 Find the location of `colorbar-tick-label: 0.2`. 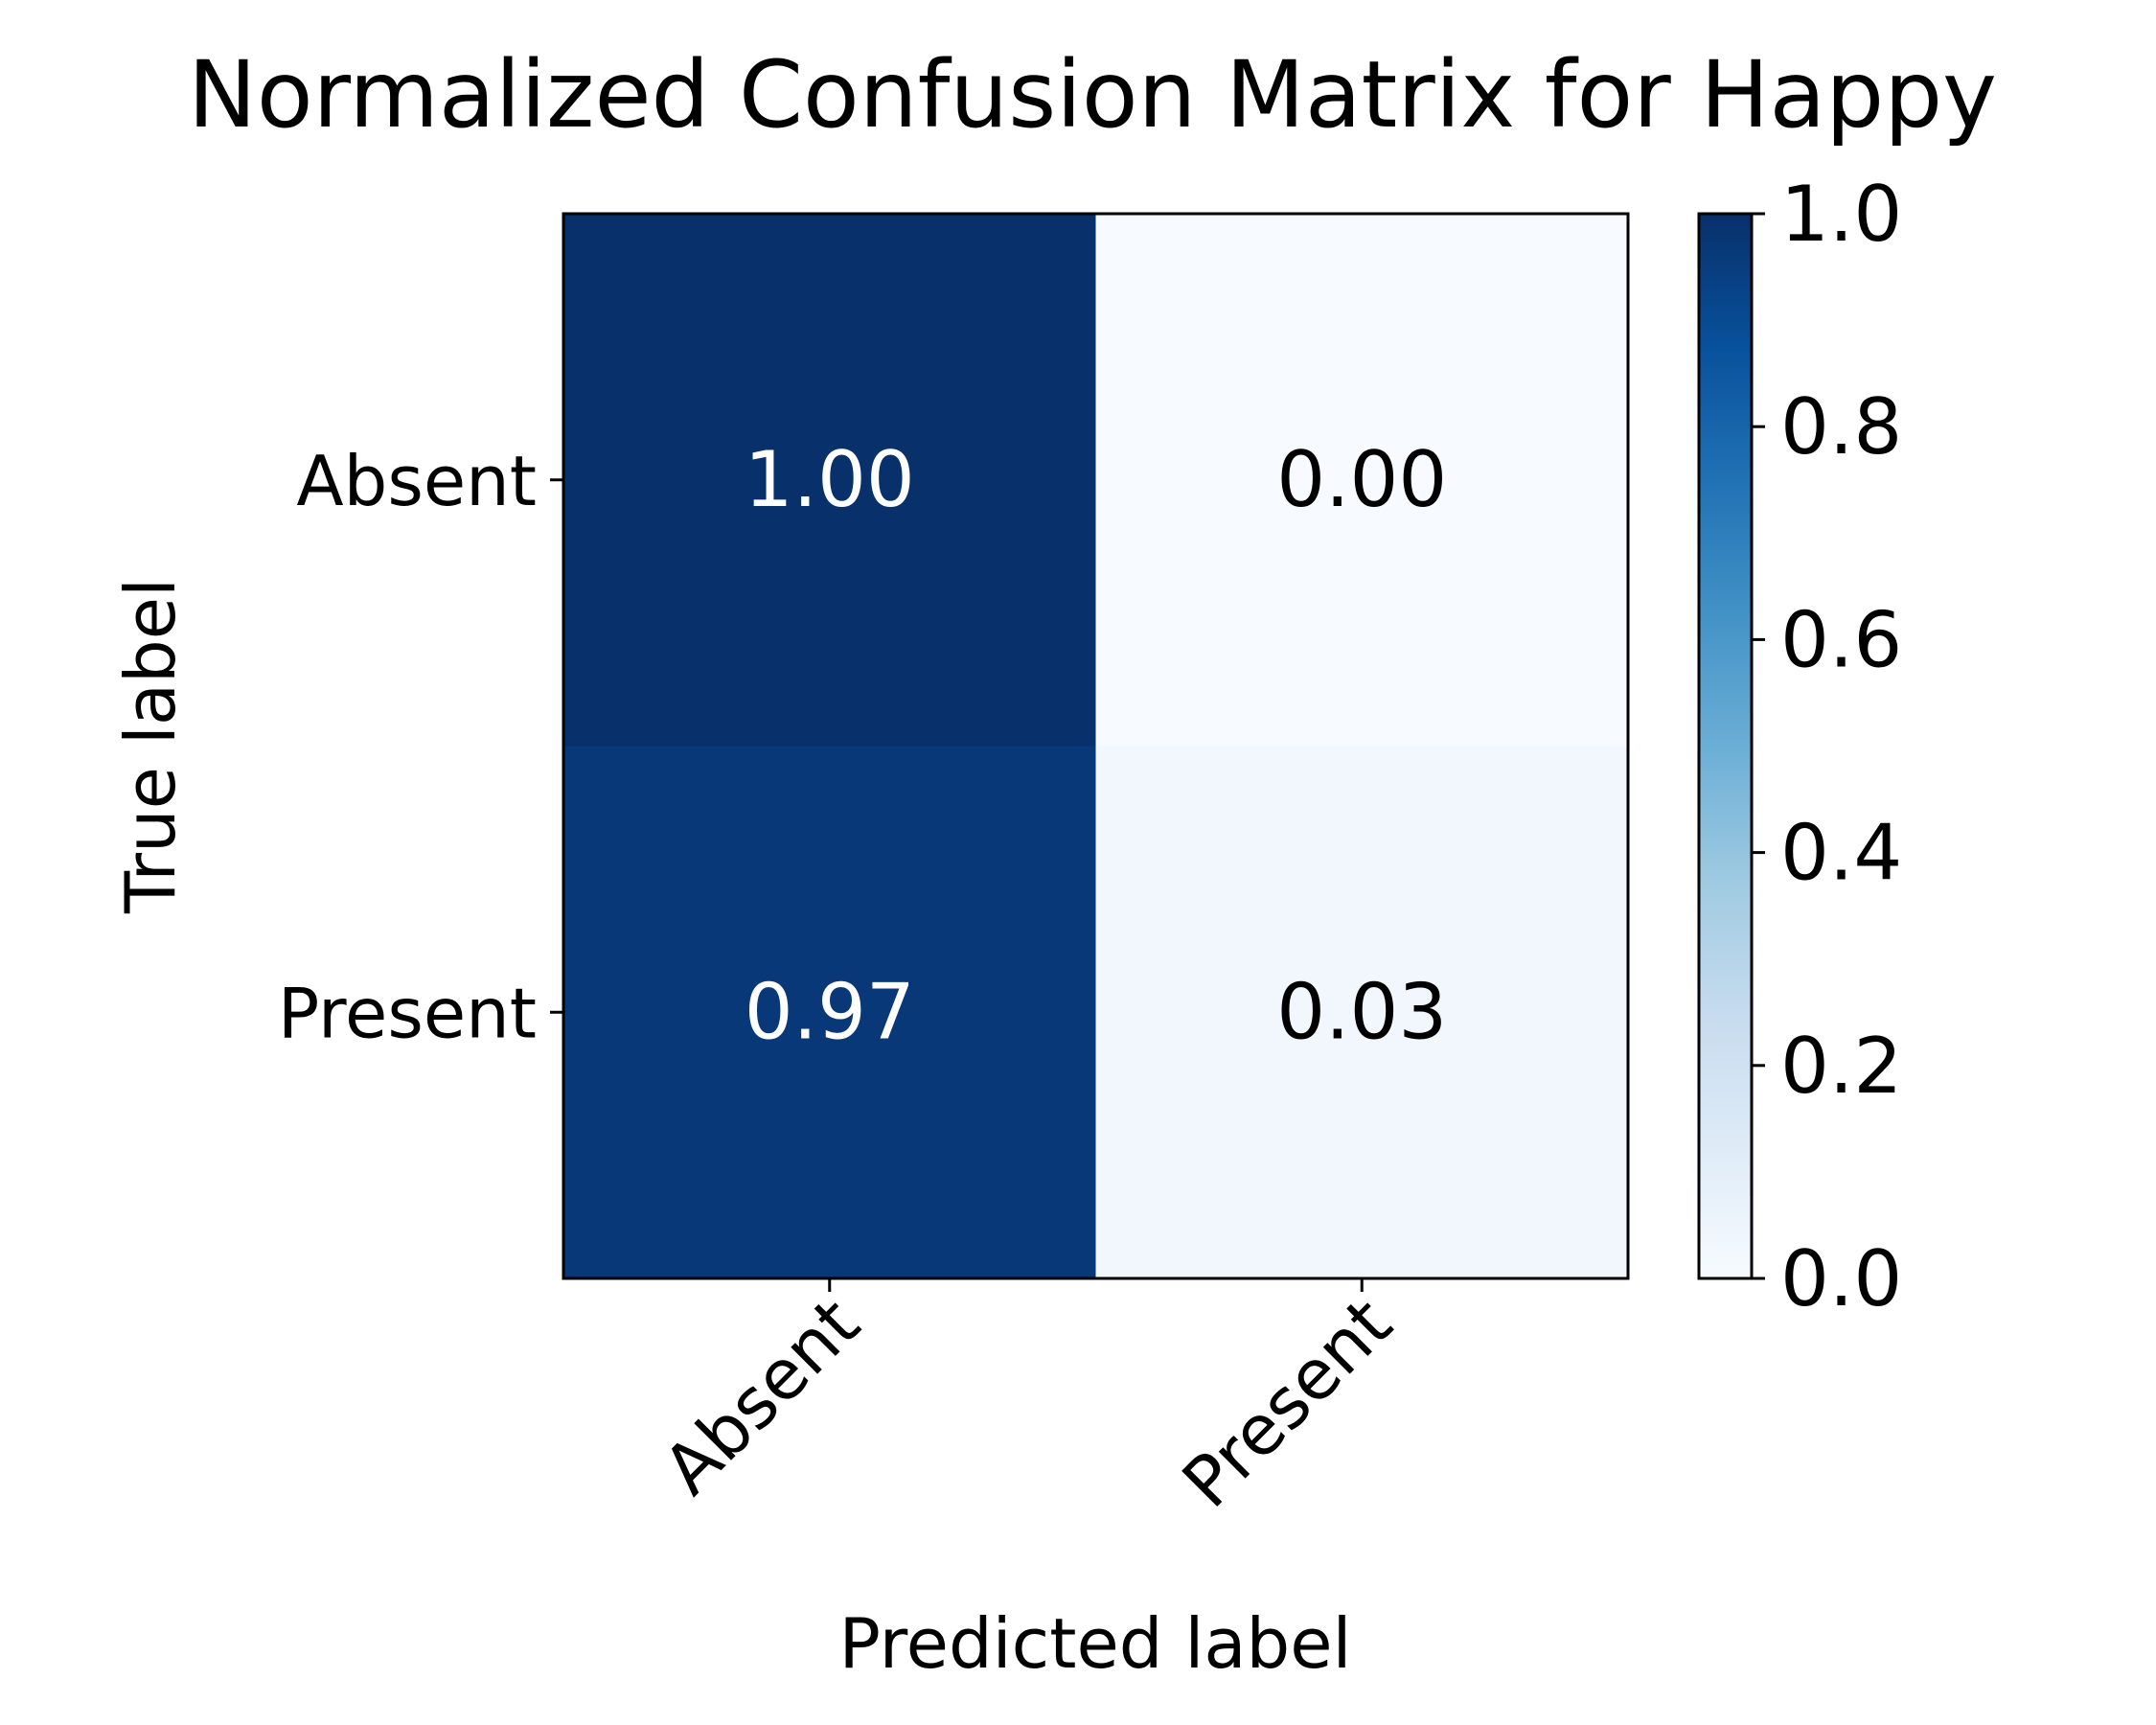

colorbar-tick-label: 0.2 is located at coordinates (1841, 1066).